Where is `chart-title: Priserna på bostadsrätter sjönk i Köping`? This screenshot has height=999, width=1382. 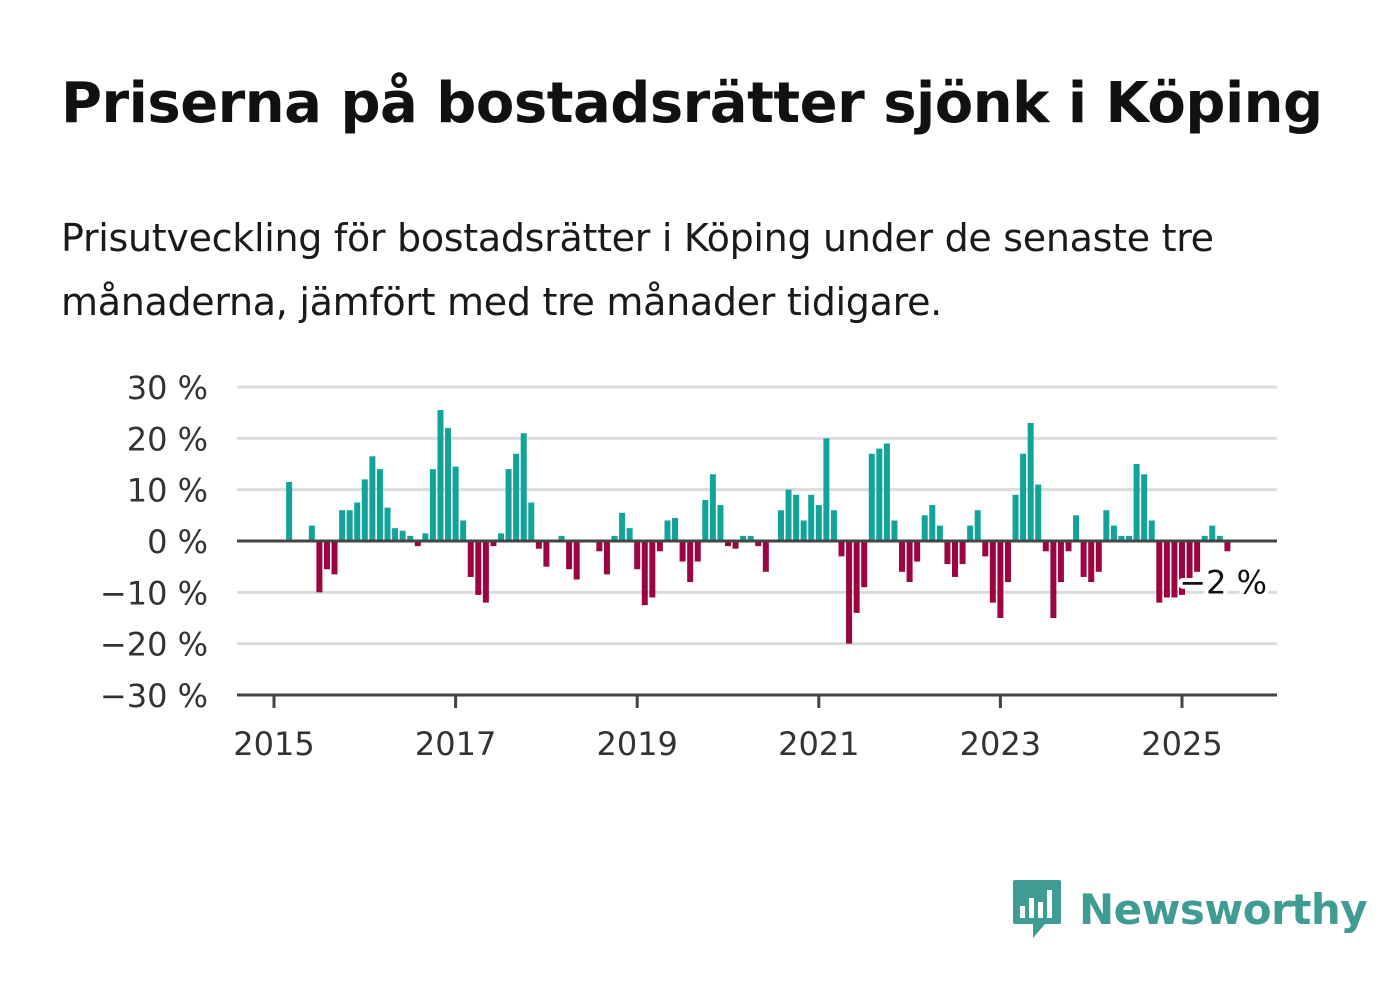
chart-title: Priserna på bostadsrätter sjönk i Köping is located at coordinates (692, 103).